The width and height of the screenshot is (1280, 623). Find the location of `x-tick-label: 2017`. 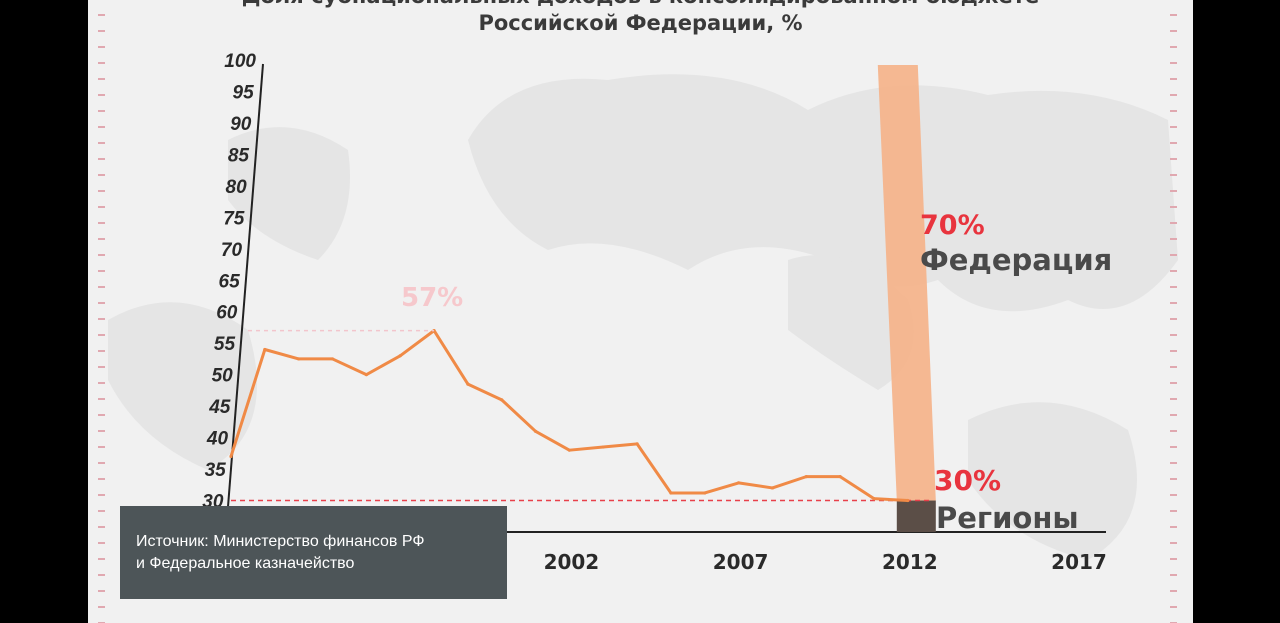

x-tick-label: 2017 is located at coordinates (1079, 562).